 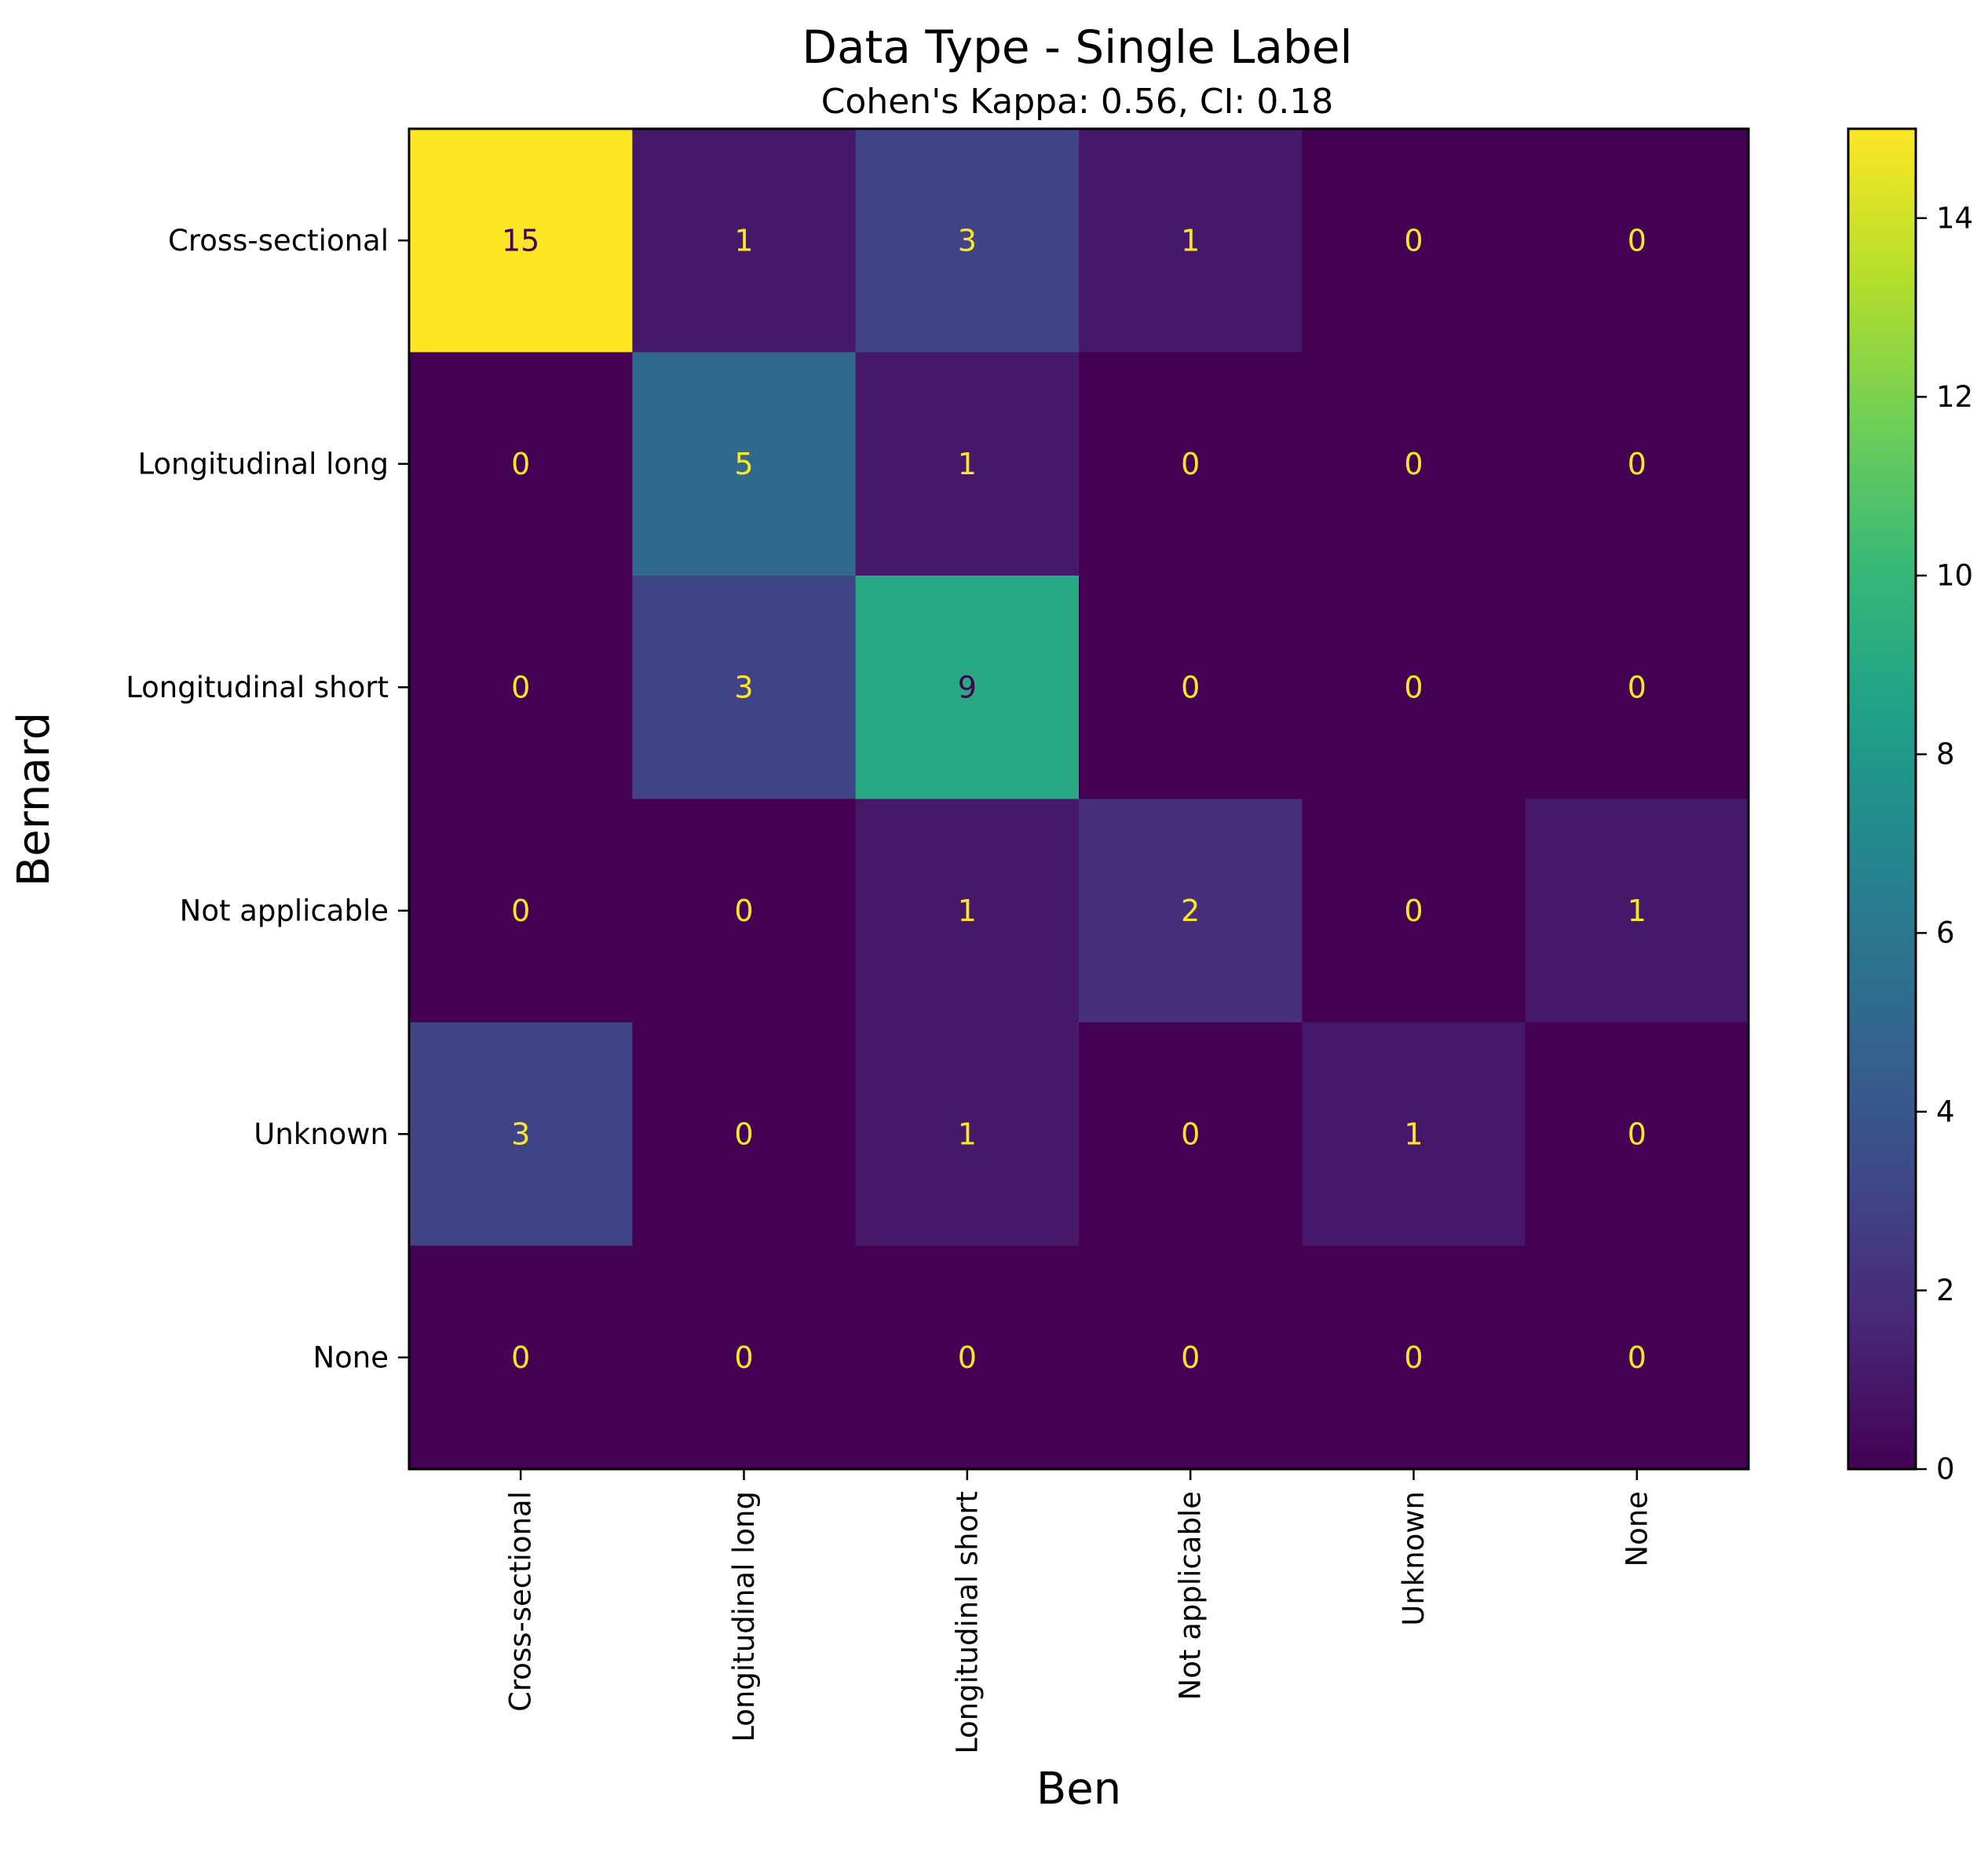 What do you see at coordinates (1954, 218) in the screenshot?
I see `colorbar-tick-label: 14` at bounding box center [1954, 218].